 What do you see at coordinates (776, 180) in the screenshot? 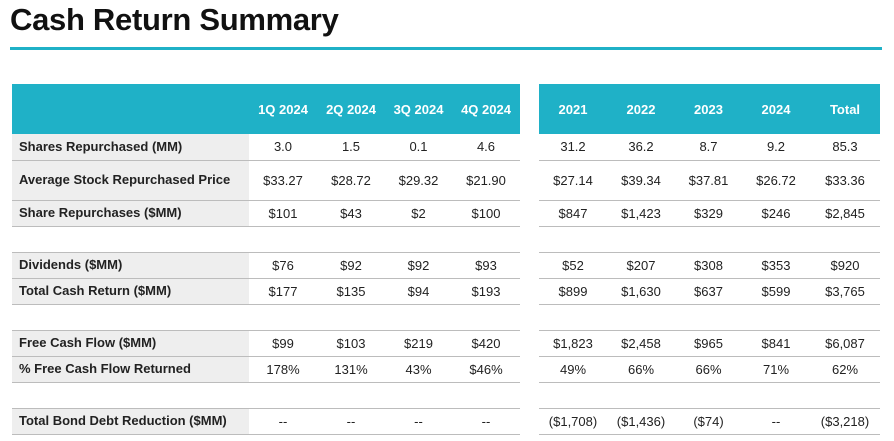
I see `annual-value-cell: $26.72` at bounding box center [776, 180].